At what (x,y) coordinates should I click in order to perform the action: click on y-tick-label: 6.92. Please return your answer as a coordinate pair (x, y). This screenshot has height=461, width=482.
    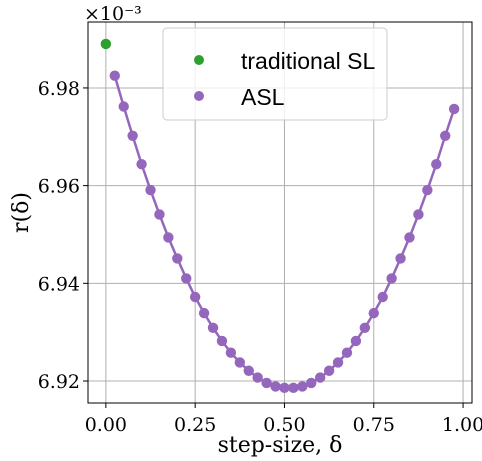
    Looking at the image, I should click on (59, 382).